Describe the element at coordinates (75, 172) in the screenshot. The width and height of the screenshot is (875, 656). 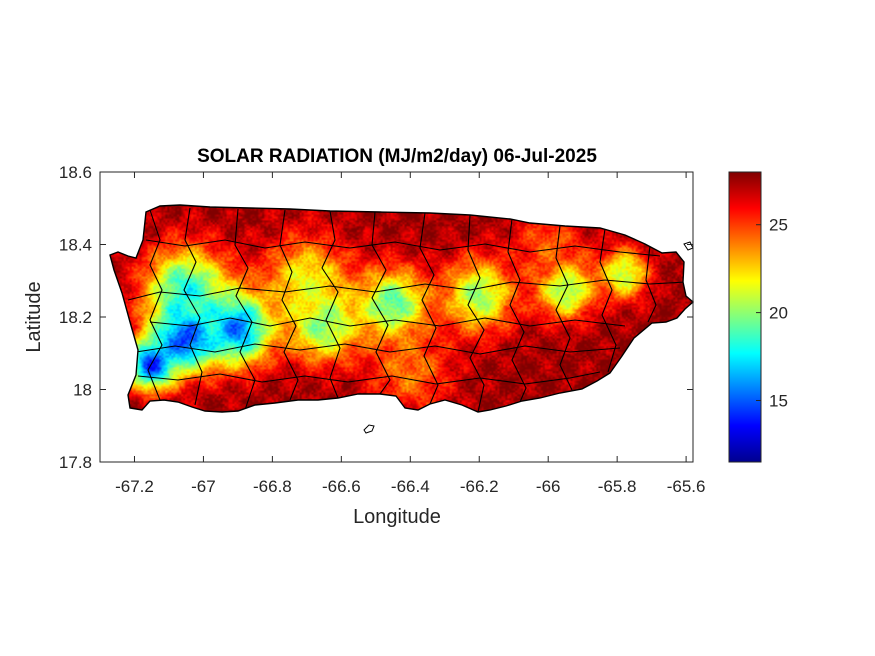
I see `y-tick-label: 18.6` at that location.